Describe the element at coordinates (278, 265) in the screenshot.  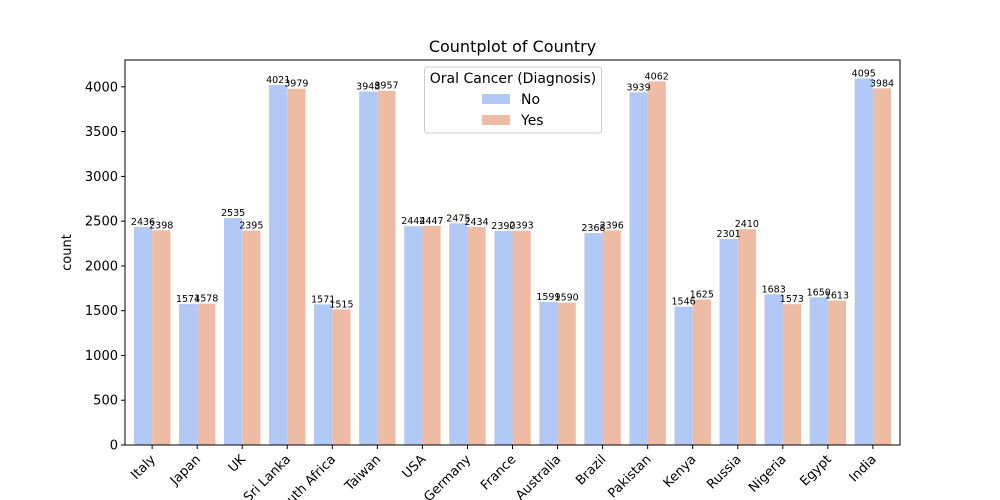
I see `bar-sri-lanka-no` at that location.